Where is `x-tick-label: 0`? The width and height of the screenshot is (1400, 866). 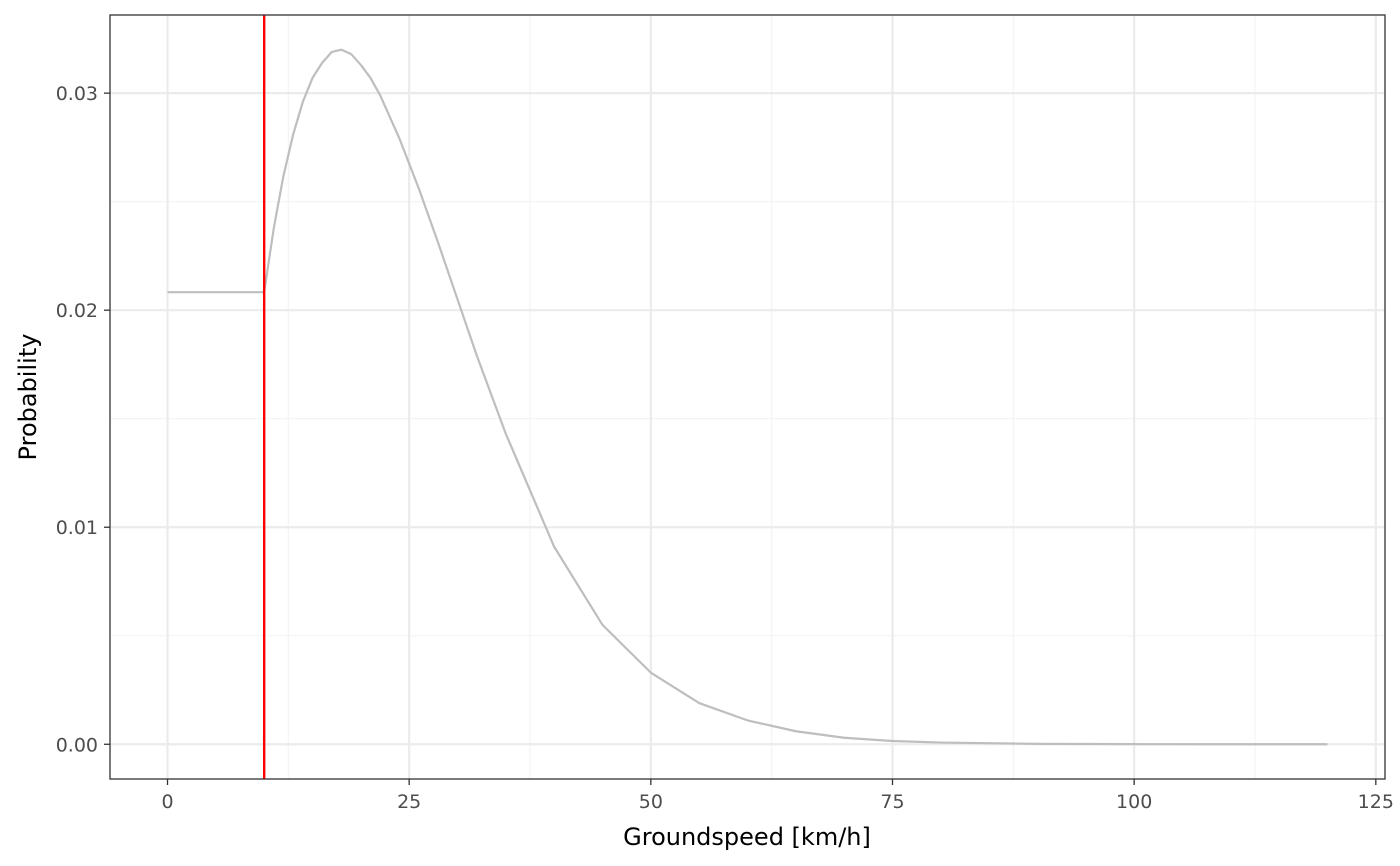
x-tick-label: 0 is located at coordinates (167, 802).